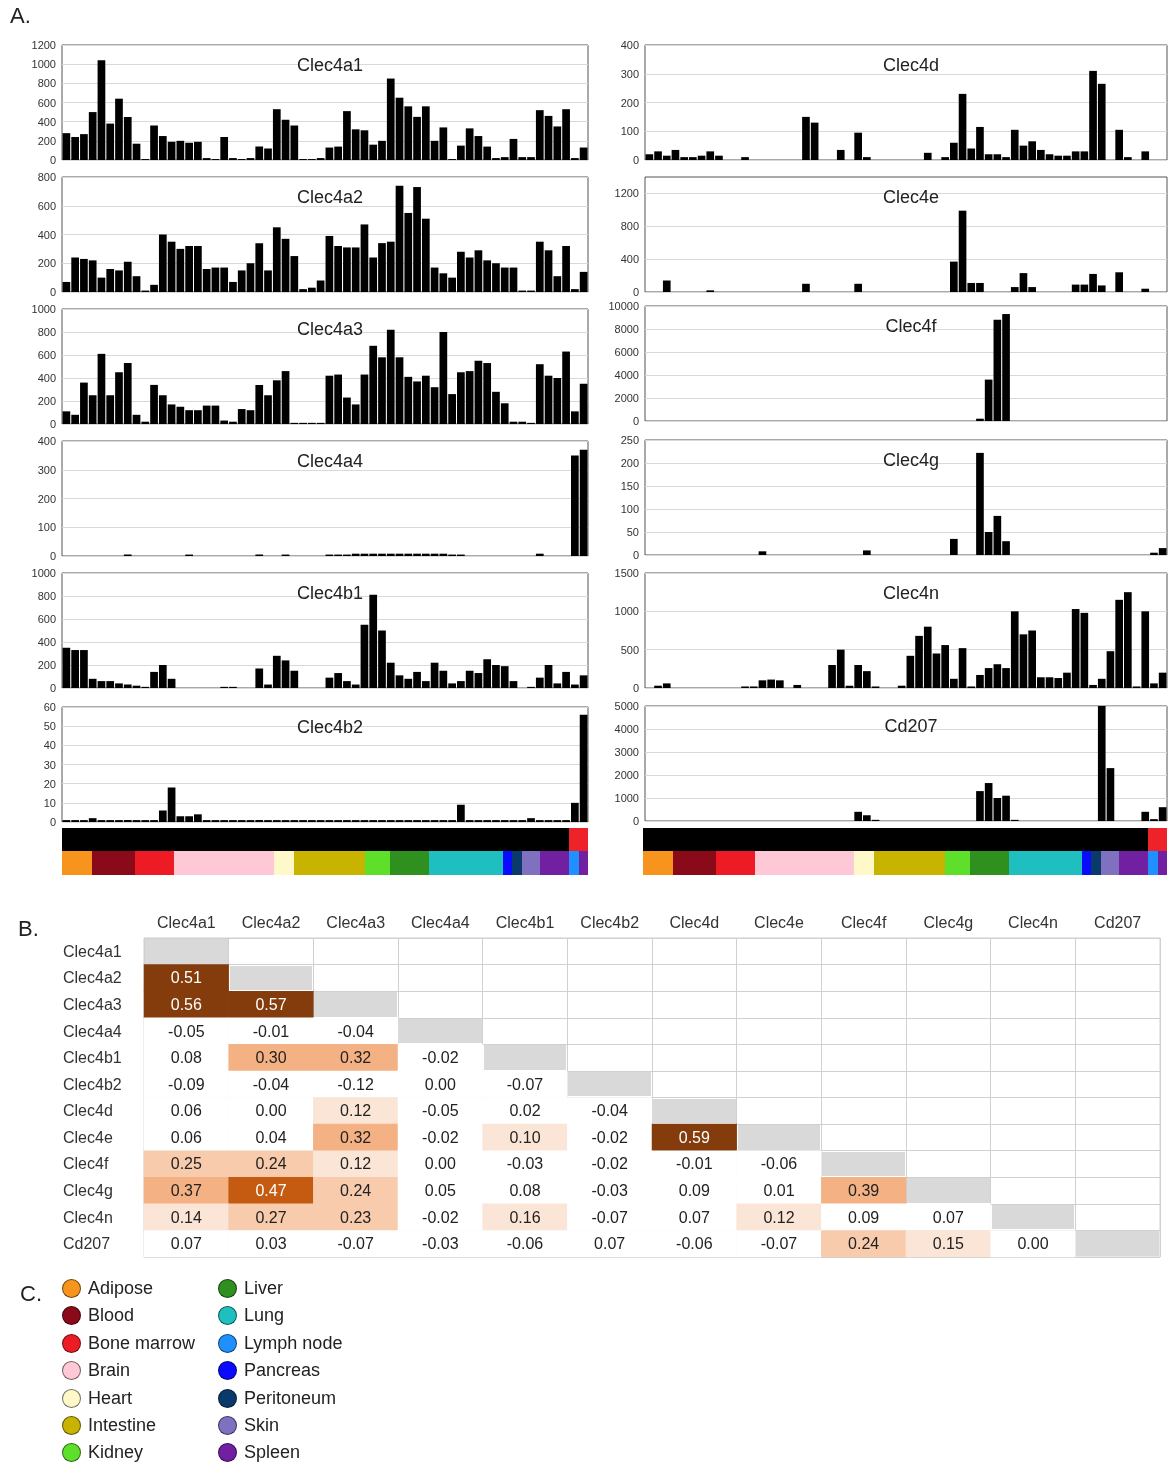 The height and width of the screenshot is (1464, 1170). Describe the element at coordinates (1118, 922) in the screenshot. I see `x-tick-label: Cd207` at that location.